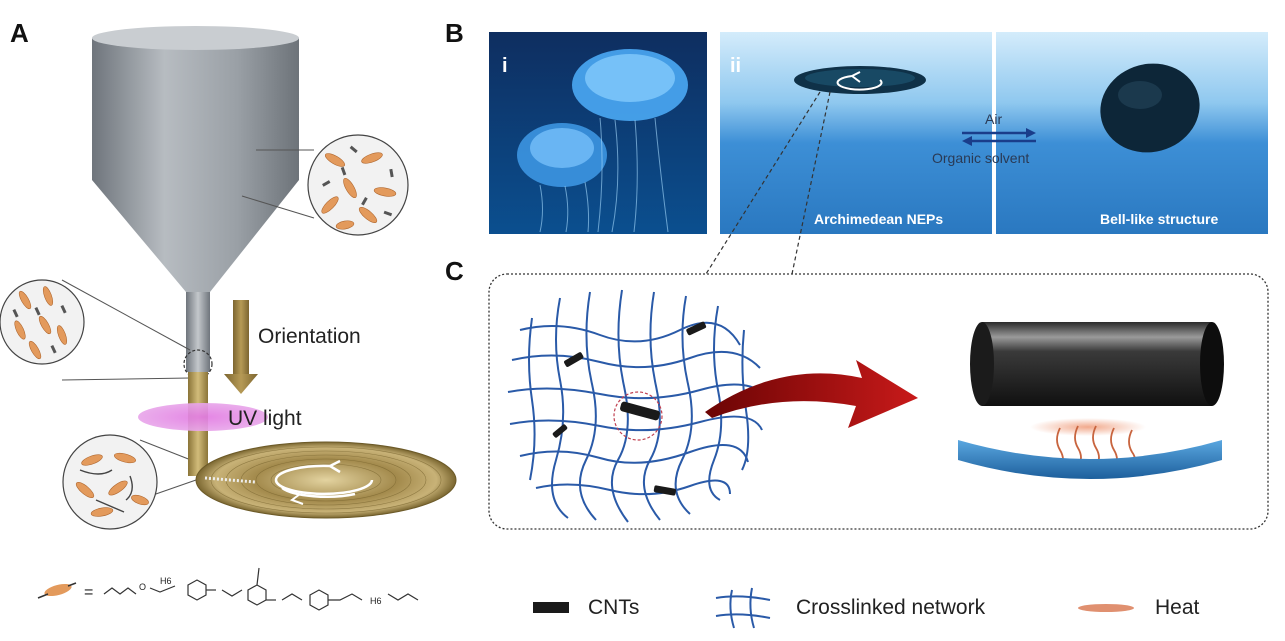 The height and width of the screenshot is (641, 1285). What do you see at coordinates (454, 271) in the screenshot?
I see `panel-label-c: C` at bounding box center [454, 271].